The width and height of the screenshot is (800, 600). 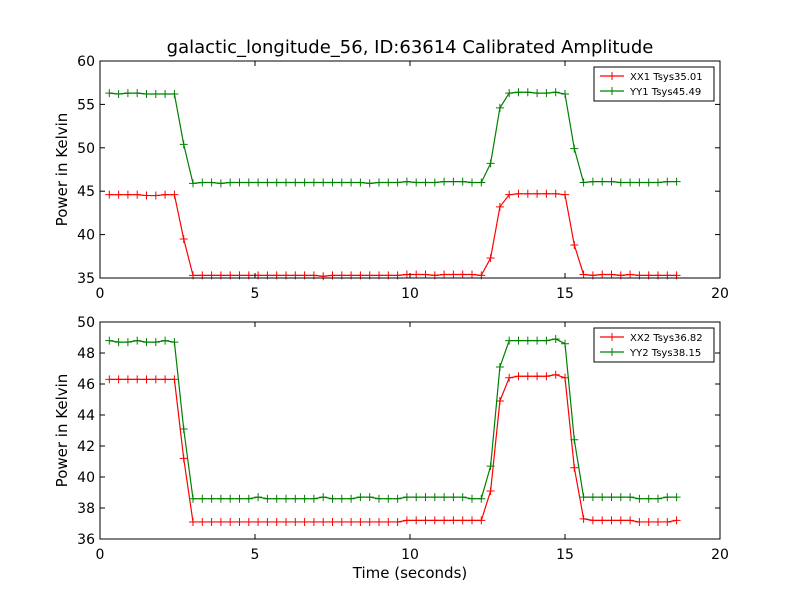 What do you see at coordinates (720, 555) in the screenshot?
I see `x-tick-label: 20` at bounding box center [720, 555].